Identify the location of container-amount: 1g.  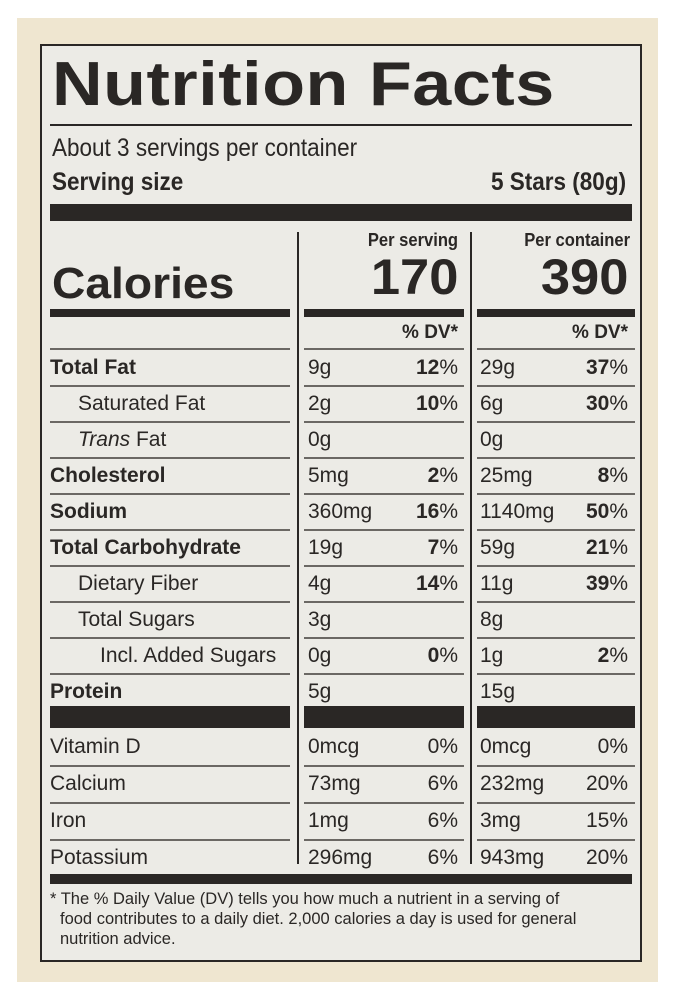
(492, 655).